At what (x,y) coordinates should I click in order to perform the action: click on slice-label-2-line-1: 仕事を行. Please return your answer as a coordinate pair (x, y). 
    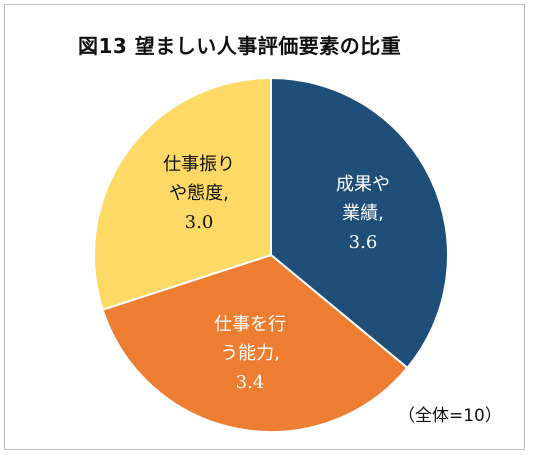
    Looking at the image, I should click on (250, 324).